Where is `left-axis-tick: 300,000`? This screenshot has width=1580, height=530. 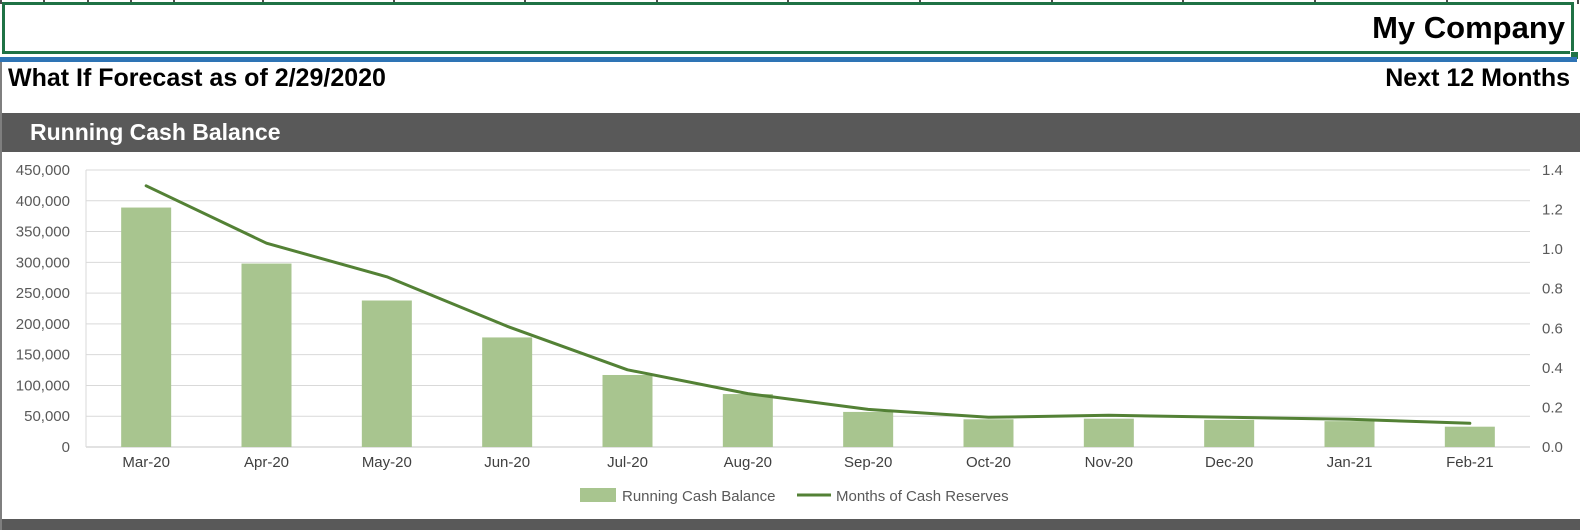 left-axis-tick: 300,000 is located at coordinates (43, 262).